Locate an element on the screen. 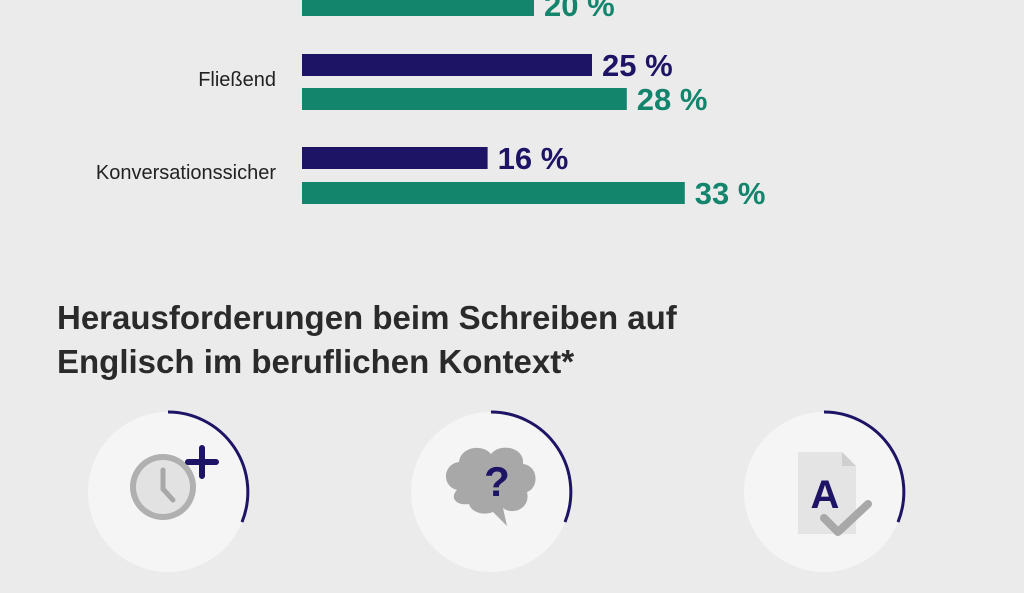  document-a-check-icon-card: A is located at coordinates (846, 498).